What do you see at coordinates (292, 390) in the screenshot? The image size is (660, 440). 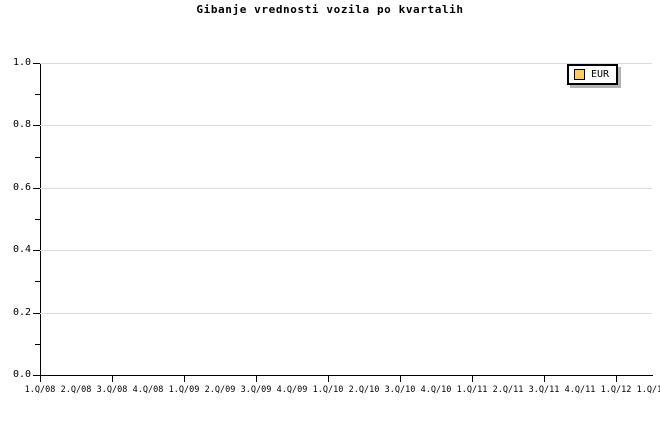 I see `x-axis-tick-label: 4.Q/09` at bounding box center [292, 390].